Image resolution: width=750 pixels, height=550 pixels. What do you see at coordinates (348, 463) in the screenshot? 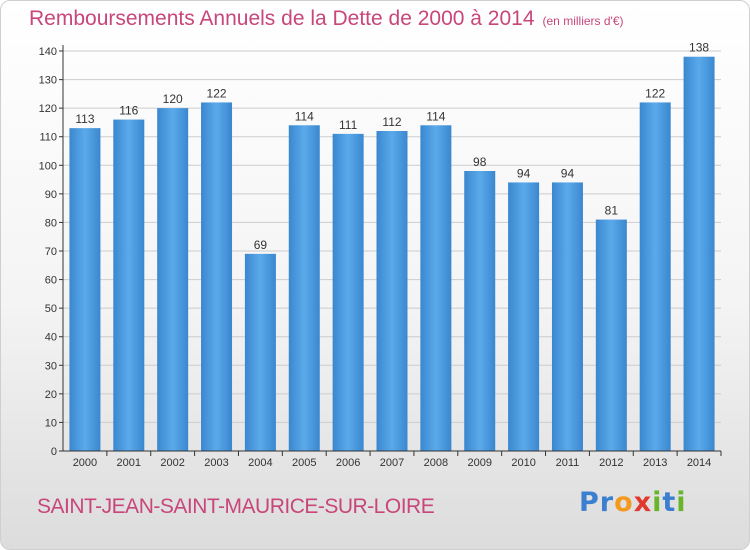
I see `x-tick-label-2006: 2006` at bounding box center [348, 463].